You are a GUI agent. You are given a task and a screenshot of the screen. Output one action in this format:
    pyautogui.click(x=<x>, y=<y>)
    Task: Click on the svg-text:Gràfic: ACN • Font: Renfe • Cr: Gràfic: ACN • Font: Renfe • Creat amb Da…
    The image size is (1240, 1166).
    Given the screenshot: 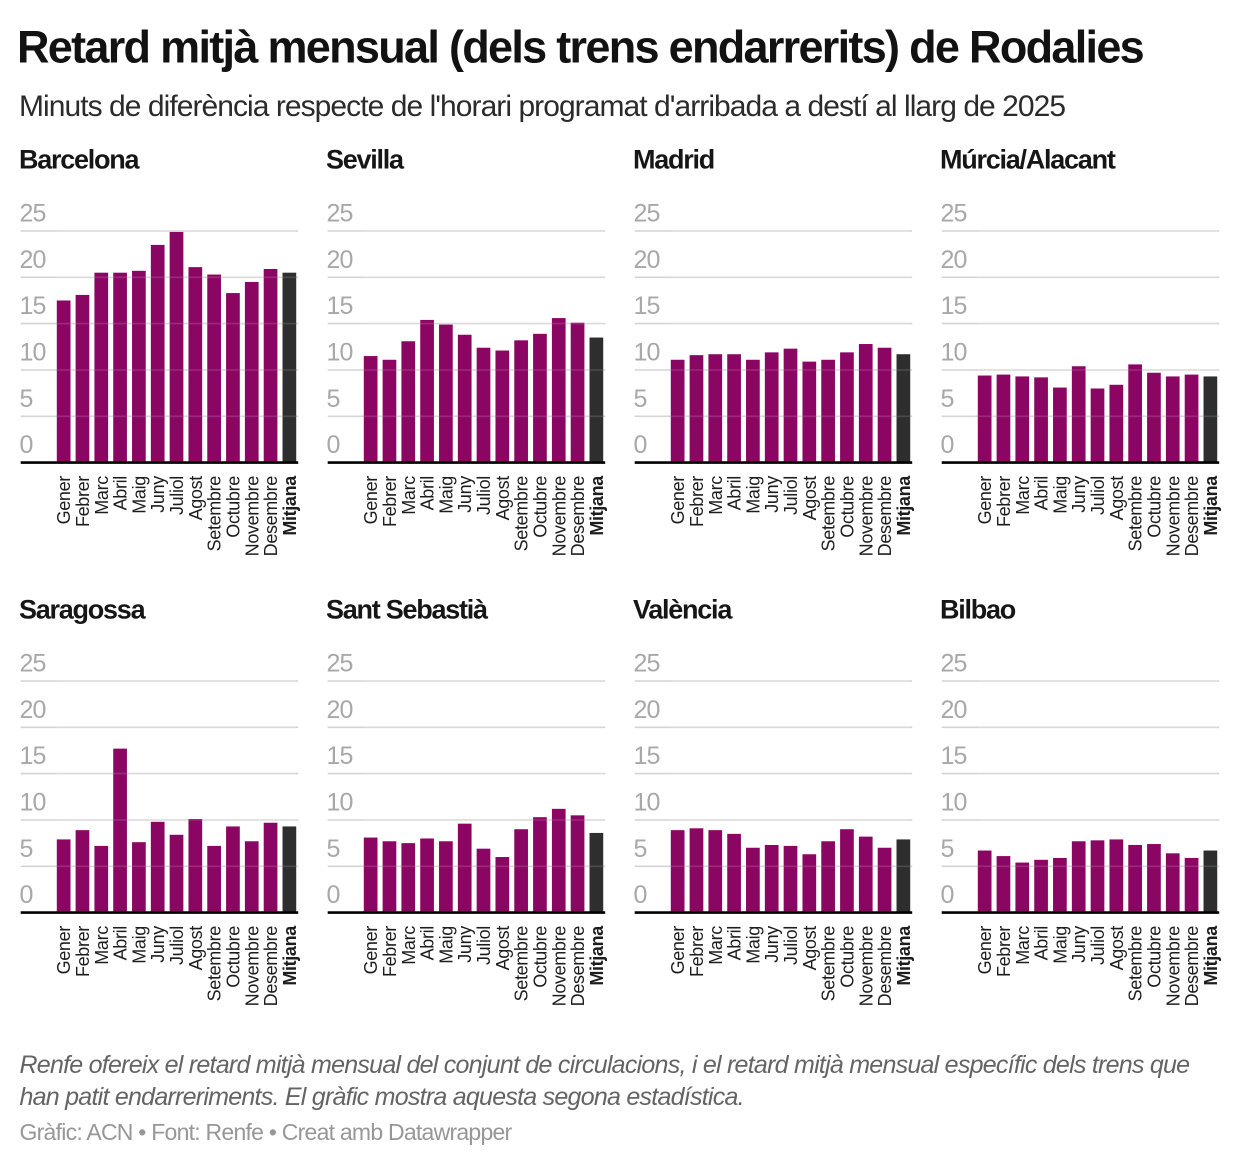 What is the action you would take?
    pyautogui.click(x=266, y=1132)
    